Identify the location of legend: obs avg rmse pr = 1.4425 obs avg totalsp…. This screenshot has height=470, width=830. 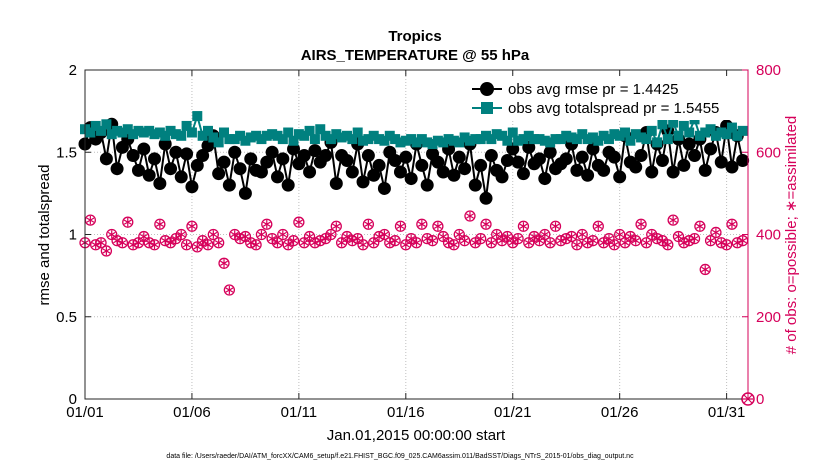
(604, 98).